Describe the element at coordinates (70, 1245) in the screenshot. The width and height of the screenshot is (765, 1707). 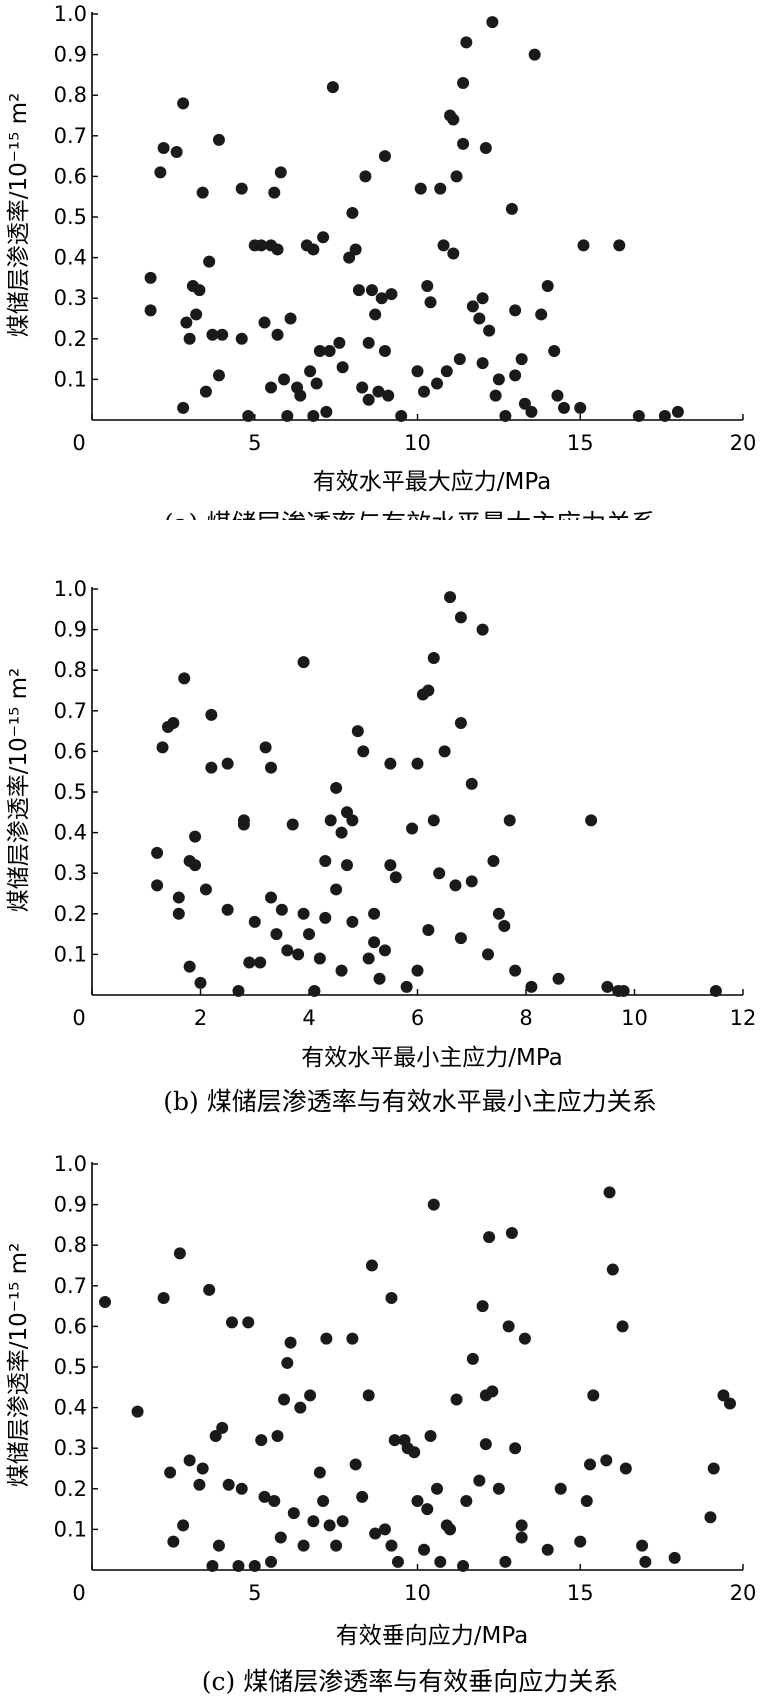
I see `chart-c-y-tick-label: 0.8` at that location.